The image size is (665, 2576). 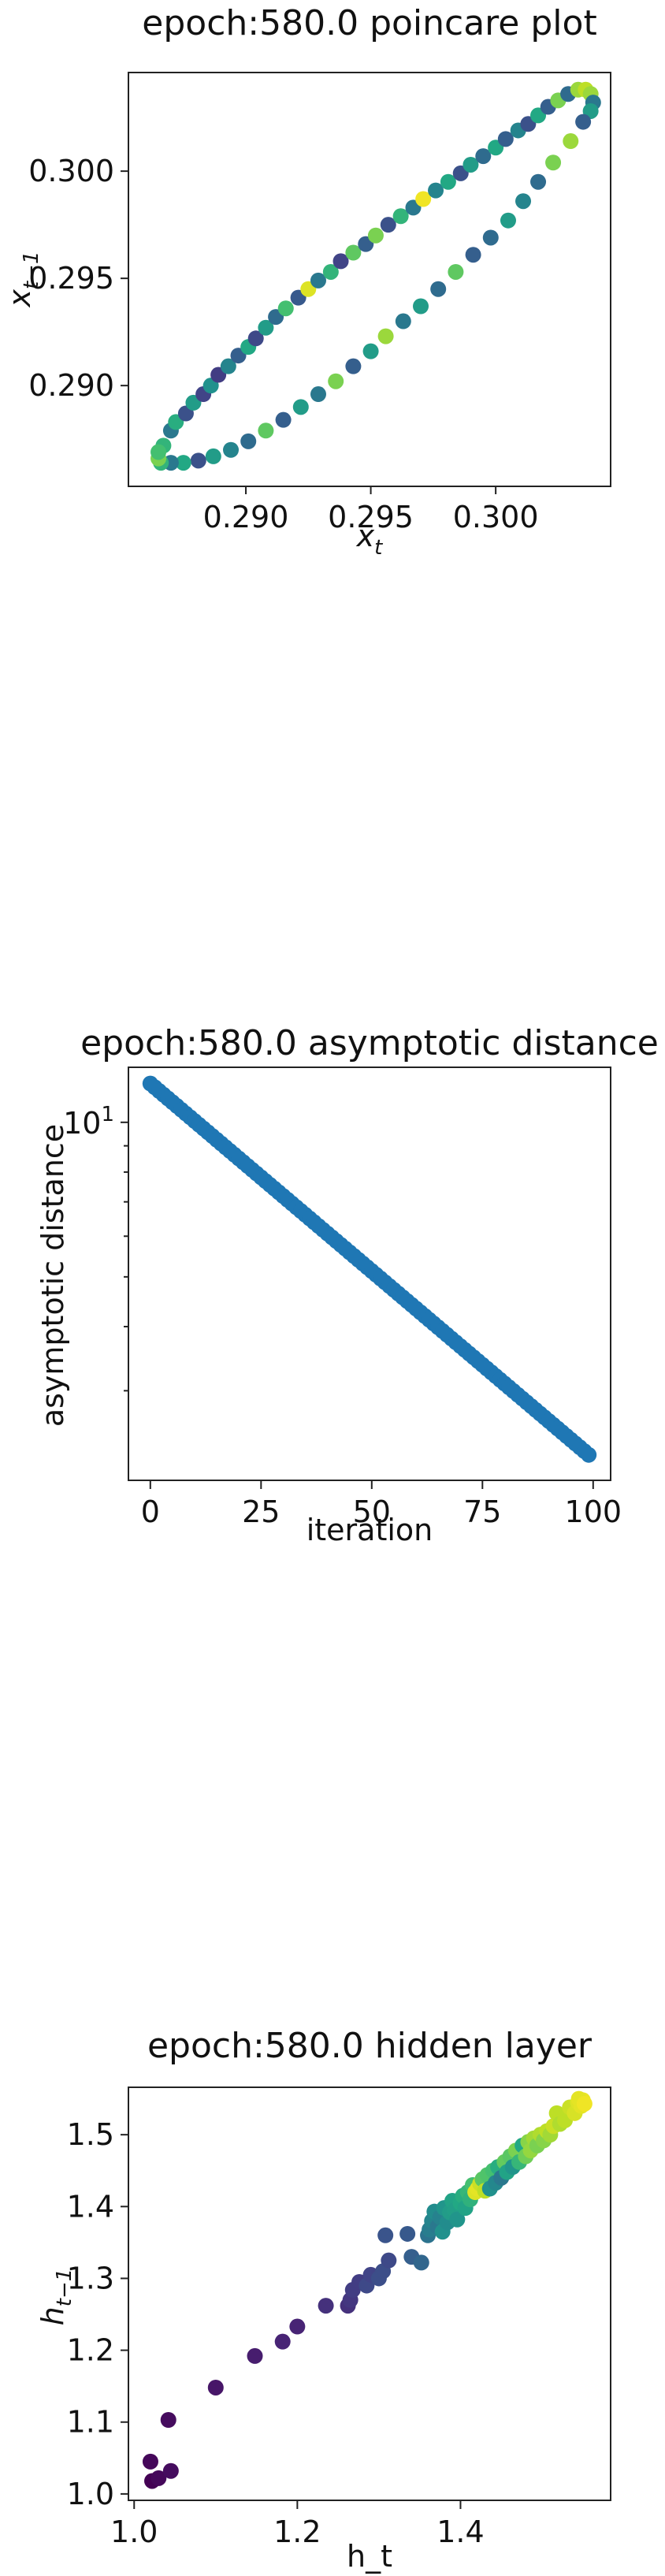 I want to click on x-tick-label: 50, so click(x=372, y=1512).